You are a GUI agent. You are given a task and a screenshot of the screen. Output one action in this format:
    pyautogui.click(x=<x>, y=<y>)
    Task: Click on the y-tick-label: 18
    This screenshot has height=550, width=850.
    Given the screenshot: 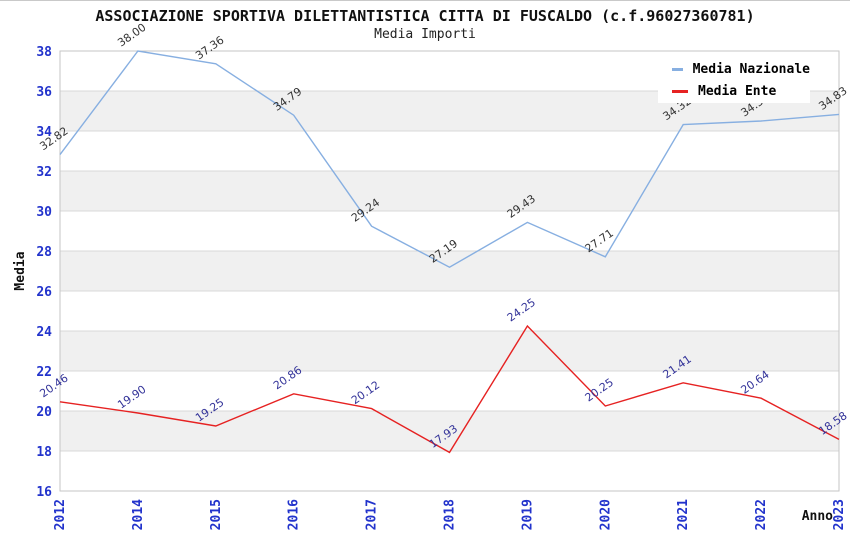 What is the action you would take?
    pyautogui.click(x=44, y=452)
    